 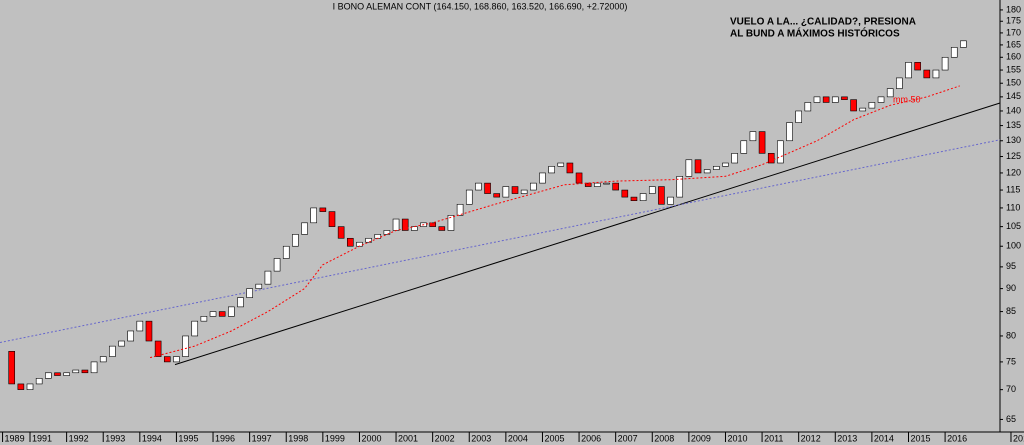 What do you see at coordinates (591, 438) in the screenshot?
I see `x-tick-label: 2006` at bounding box center [591, 438].